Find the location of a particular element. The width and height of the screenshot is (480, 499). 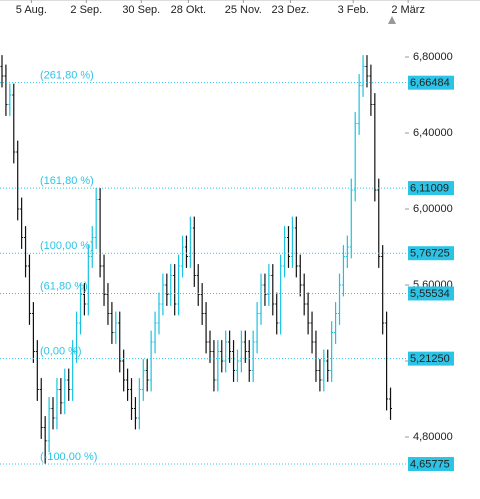

fib-value-label: 6,11009 is located at coordinates (429, 188).